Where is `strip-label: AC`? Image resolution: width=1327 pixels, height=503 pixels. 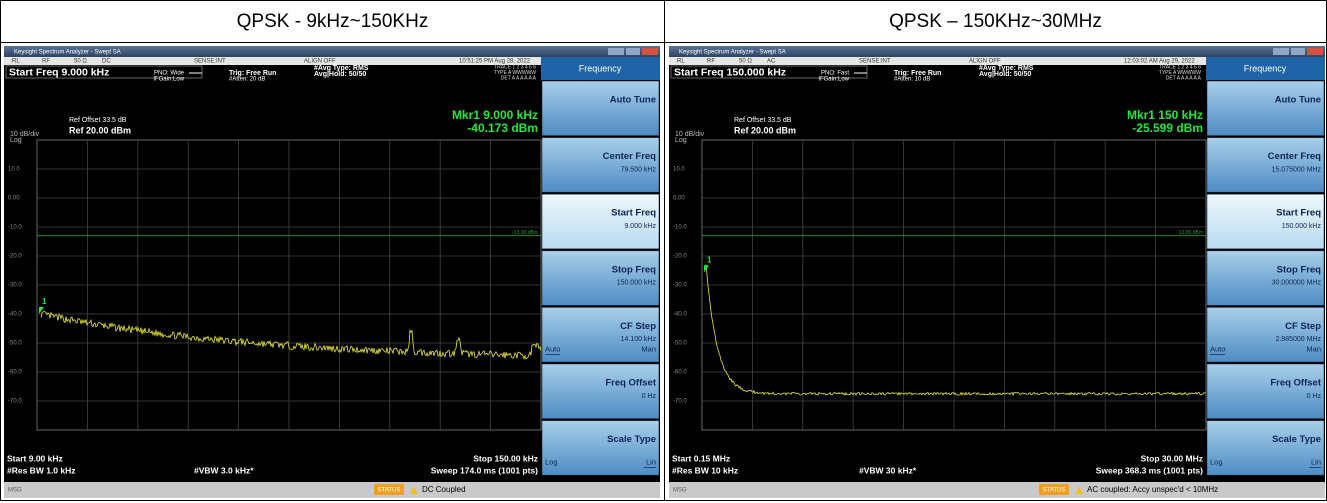 strip-label: AC is located at coordinates (771, 62).